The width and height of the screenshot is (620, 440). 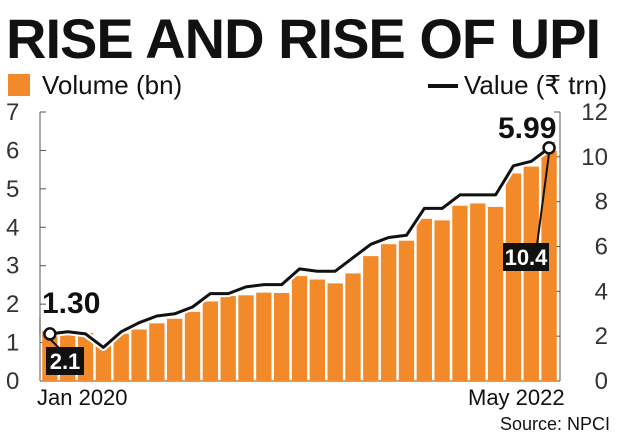 What do you see at coordinates (543, 199) in the screenshot?
I see `annotation-last-leader` at bounding box center [543, 199].